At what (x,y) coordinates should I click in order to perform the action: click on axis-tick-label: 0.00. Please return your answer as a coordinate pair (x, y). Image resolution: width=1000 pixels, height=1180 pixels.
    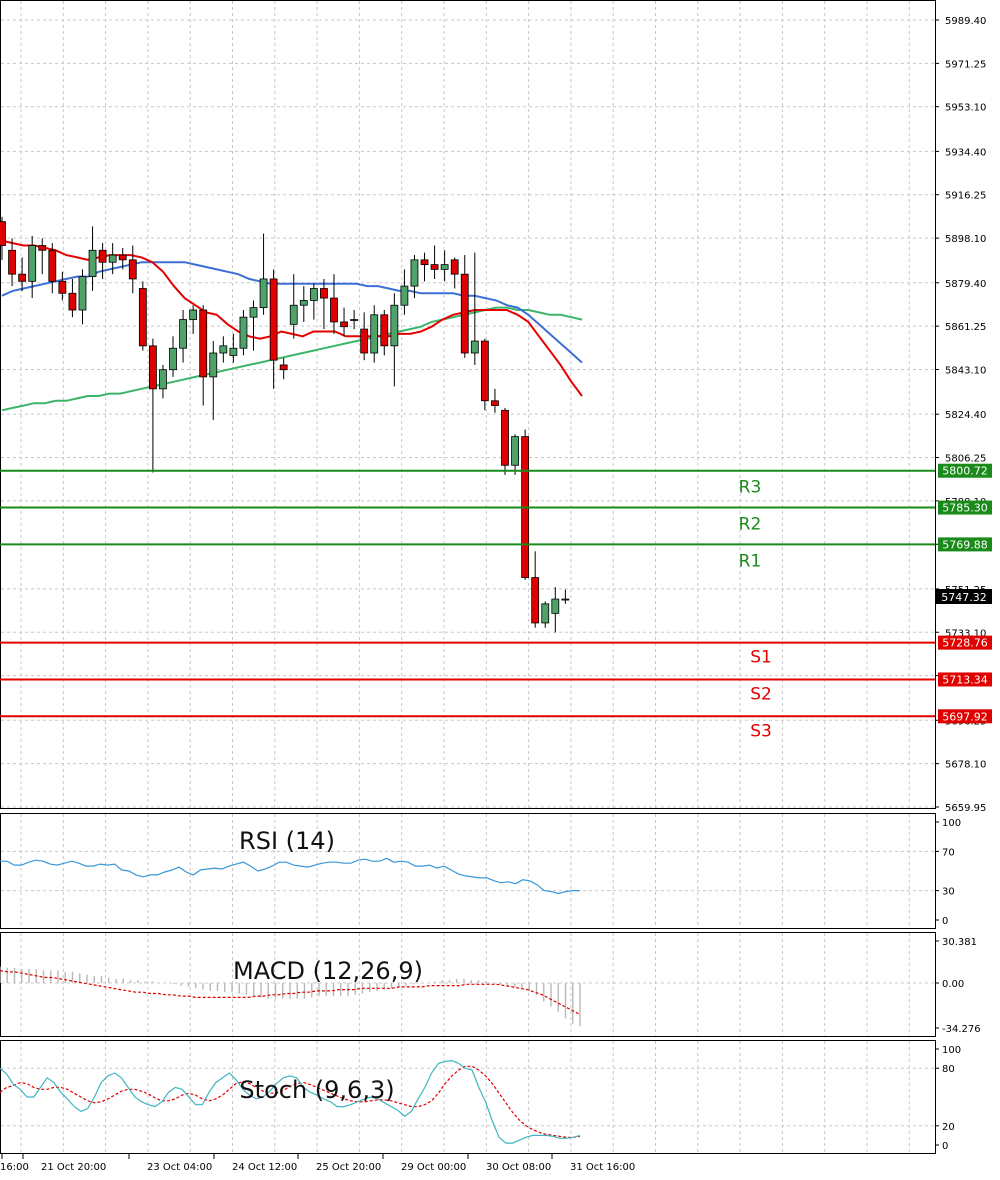
    Looking at the image, I should click on (953, 984).